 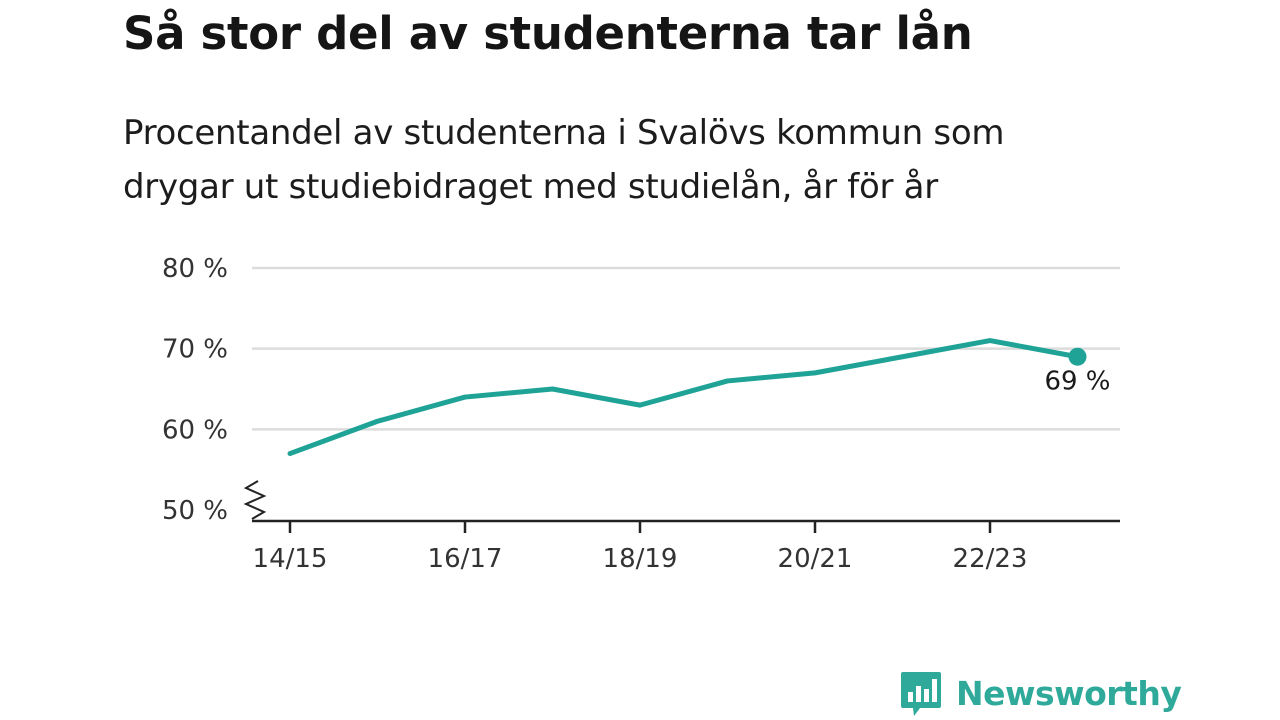 What do you see at coordinates (195, 511) in the screenshot?
I see `y-tick-label: 50 %` at bounding box center [195, 511].